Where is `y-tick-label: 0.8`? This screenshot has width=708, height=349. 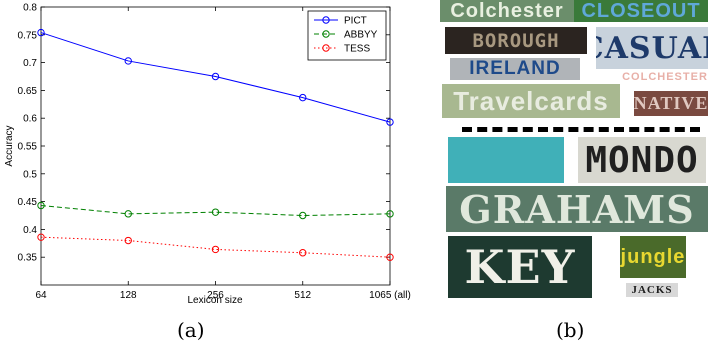 y-tick-label: 0.8 is located at coordinates (30, 8).